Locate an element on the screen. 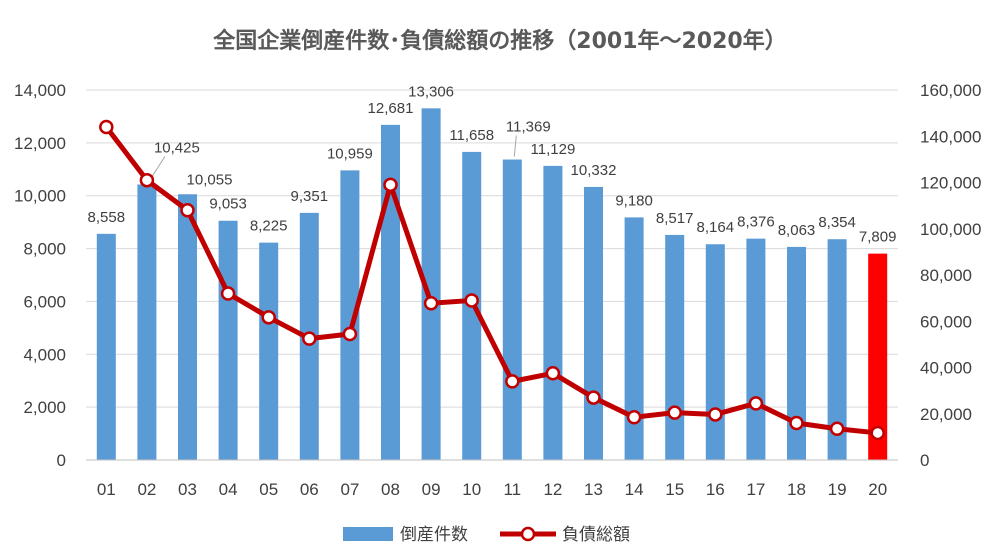 The height and width of the screenshot is (557, 1000). bar-data-label: 9,351 is located at coordinates (310, 196).